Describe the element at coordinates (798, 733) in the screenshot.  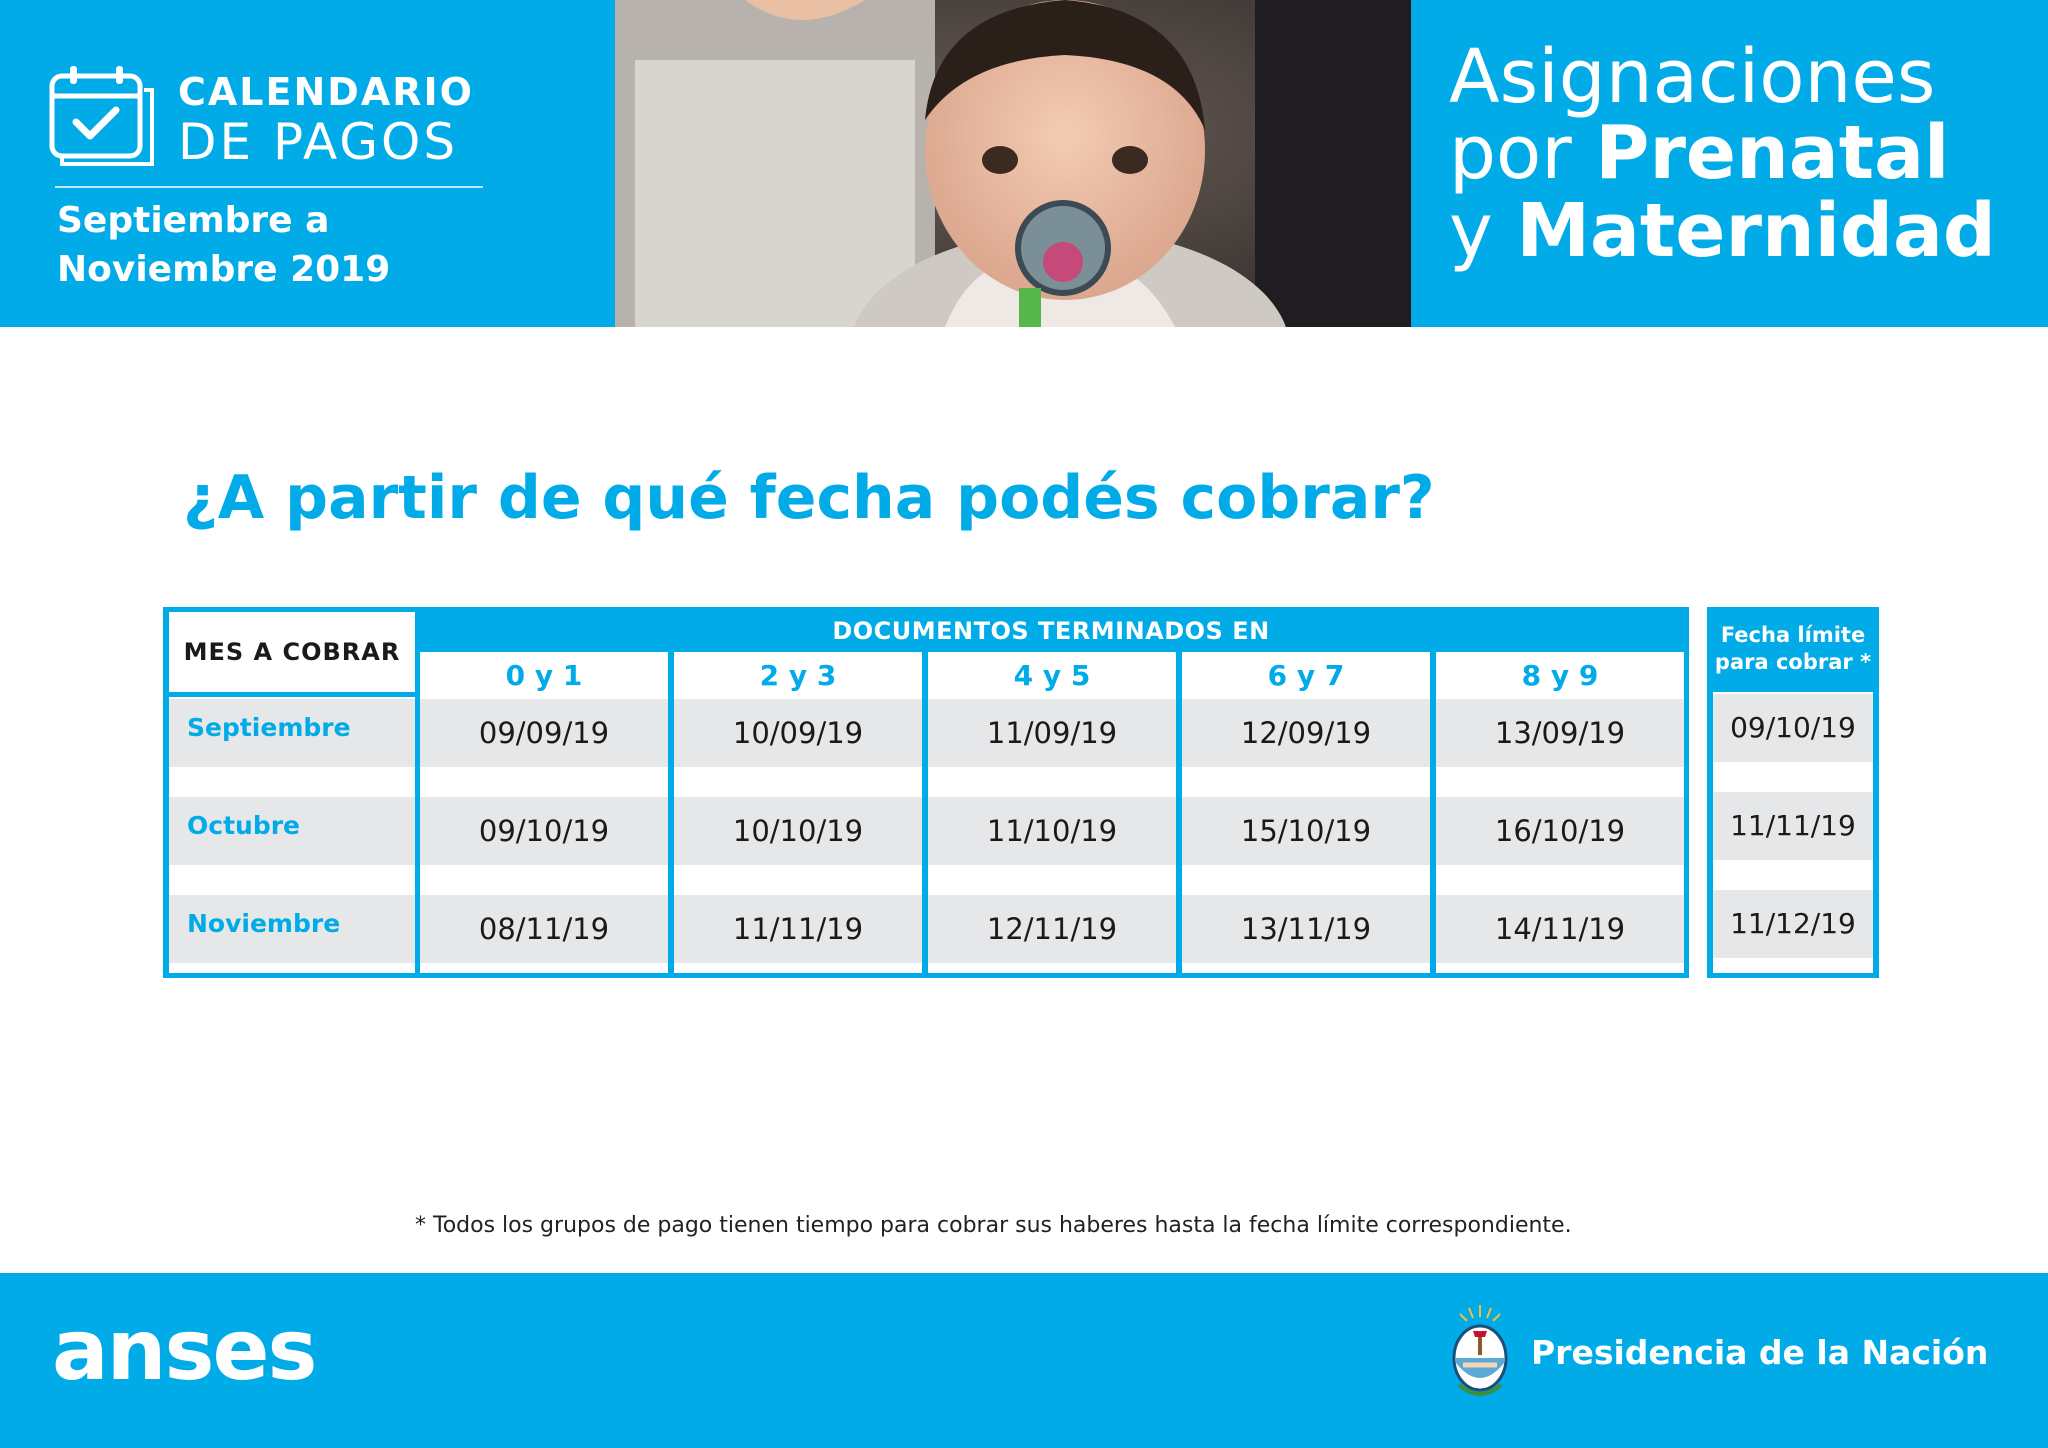
I see `payment-date-cell: 10/09/19` at that location.